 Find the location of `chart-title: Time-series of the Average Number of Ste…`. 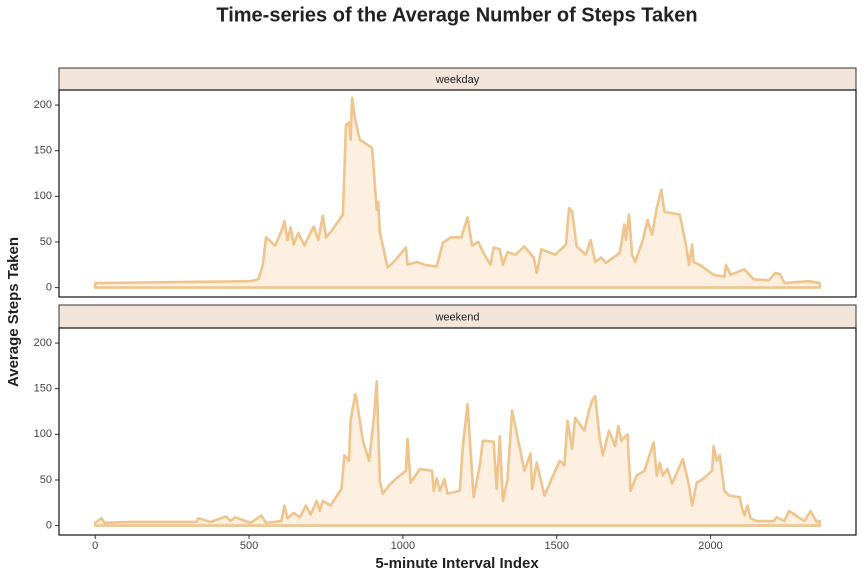

chart-title: Time-series of the Average Number of Ste… is located at coordinates (456, 15).